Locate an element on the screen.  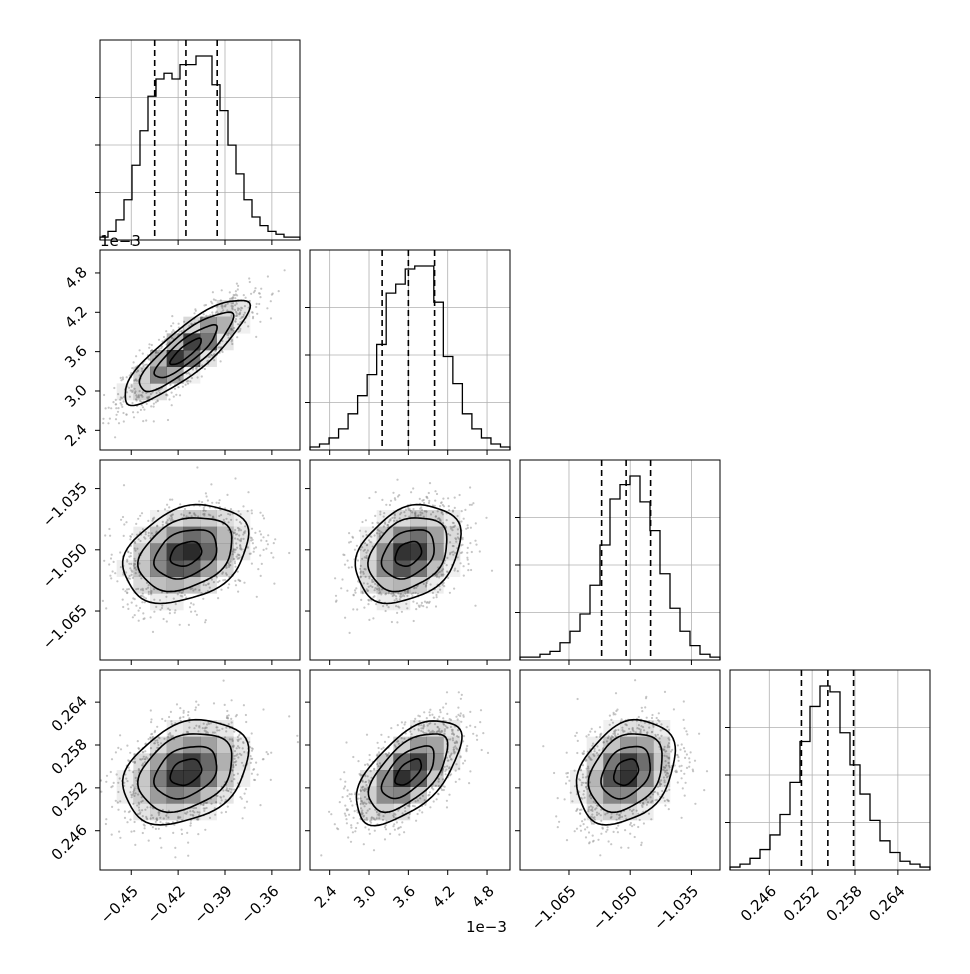
panel-content is located at coordinates (625, 768).